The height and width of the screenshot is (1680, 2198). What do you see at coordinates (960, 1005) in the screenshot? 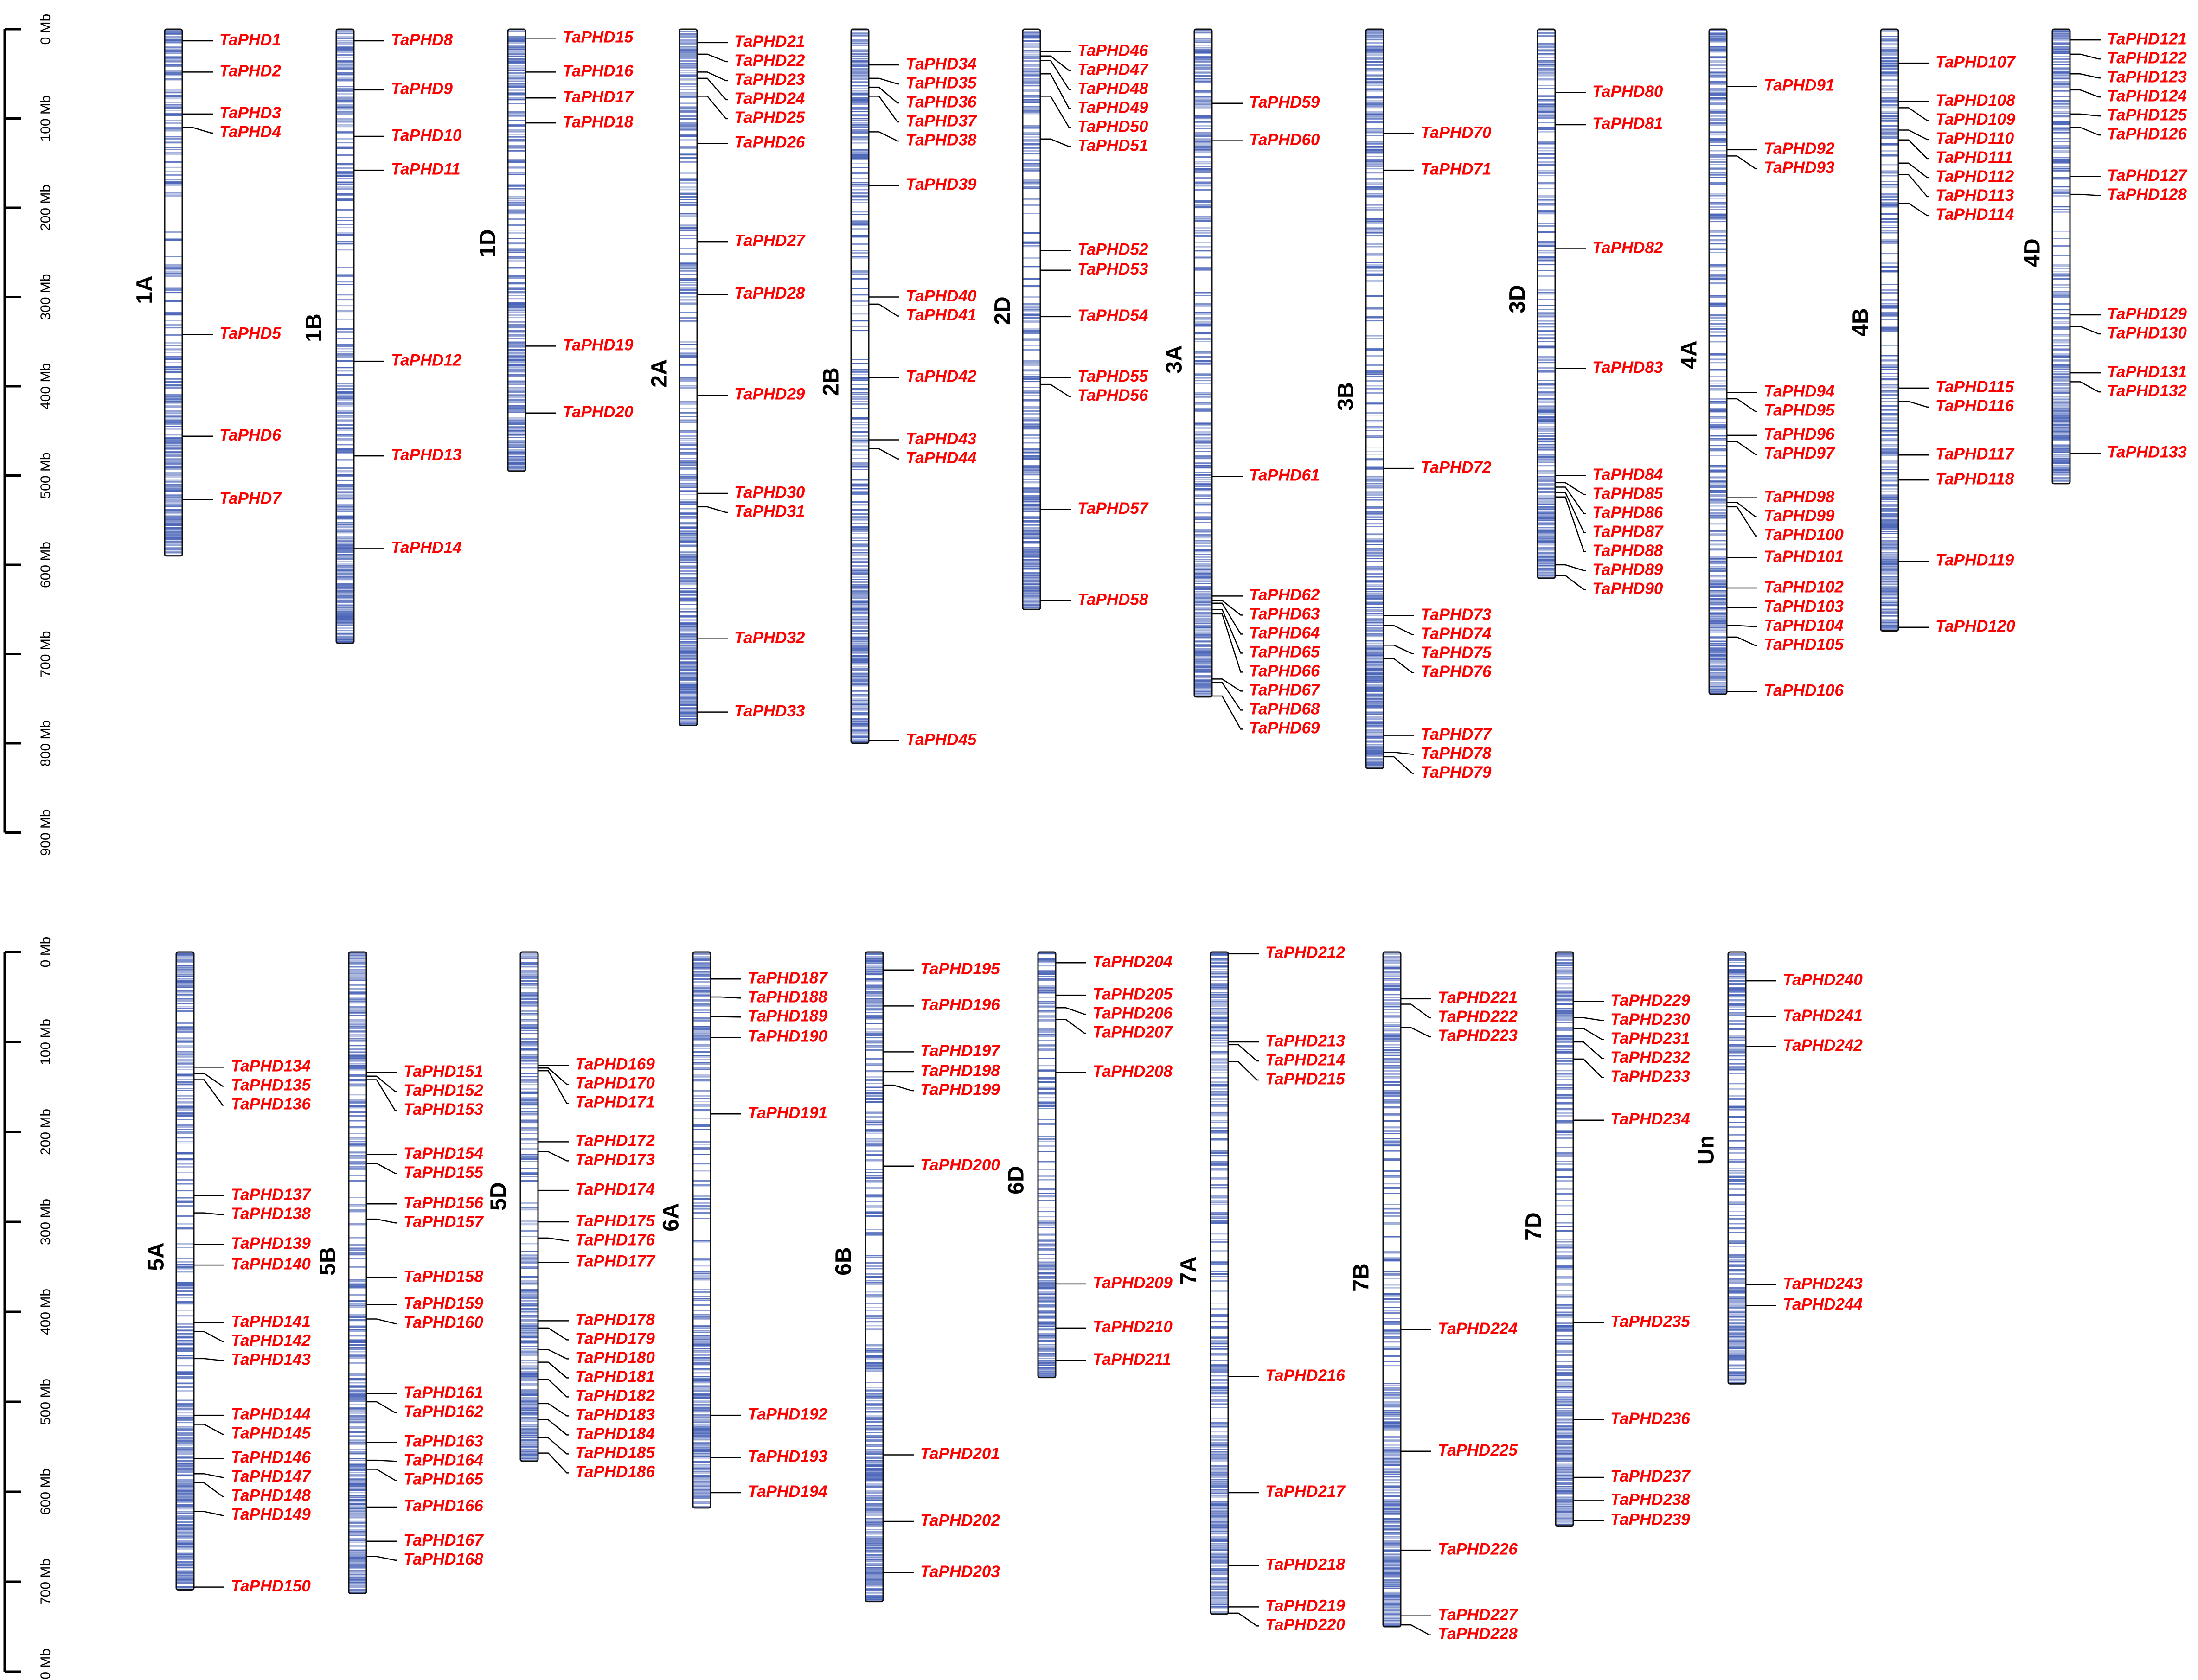
I see `gene-label: TaPHD196` at bounding box center [960, 1005].